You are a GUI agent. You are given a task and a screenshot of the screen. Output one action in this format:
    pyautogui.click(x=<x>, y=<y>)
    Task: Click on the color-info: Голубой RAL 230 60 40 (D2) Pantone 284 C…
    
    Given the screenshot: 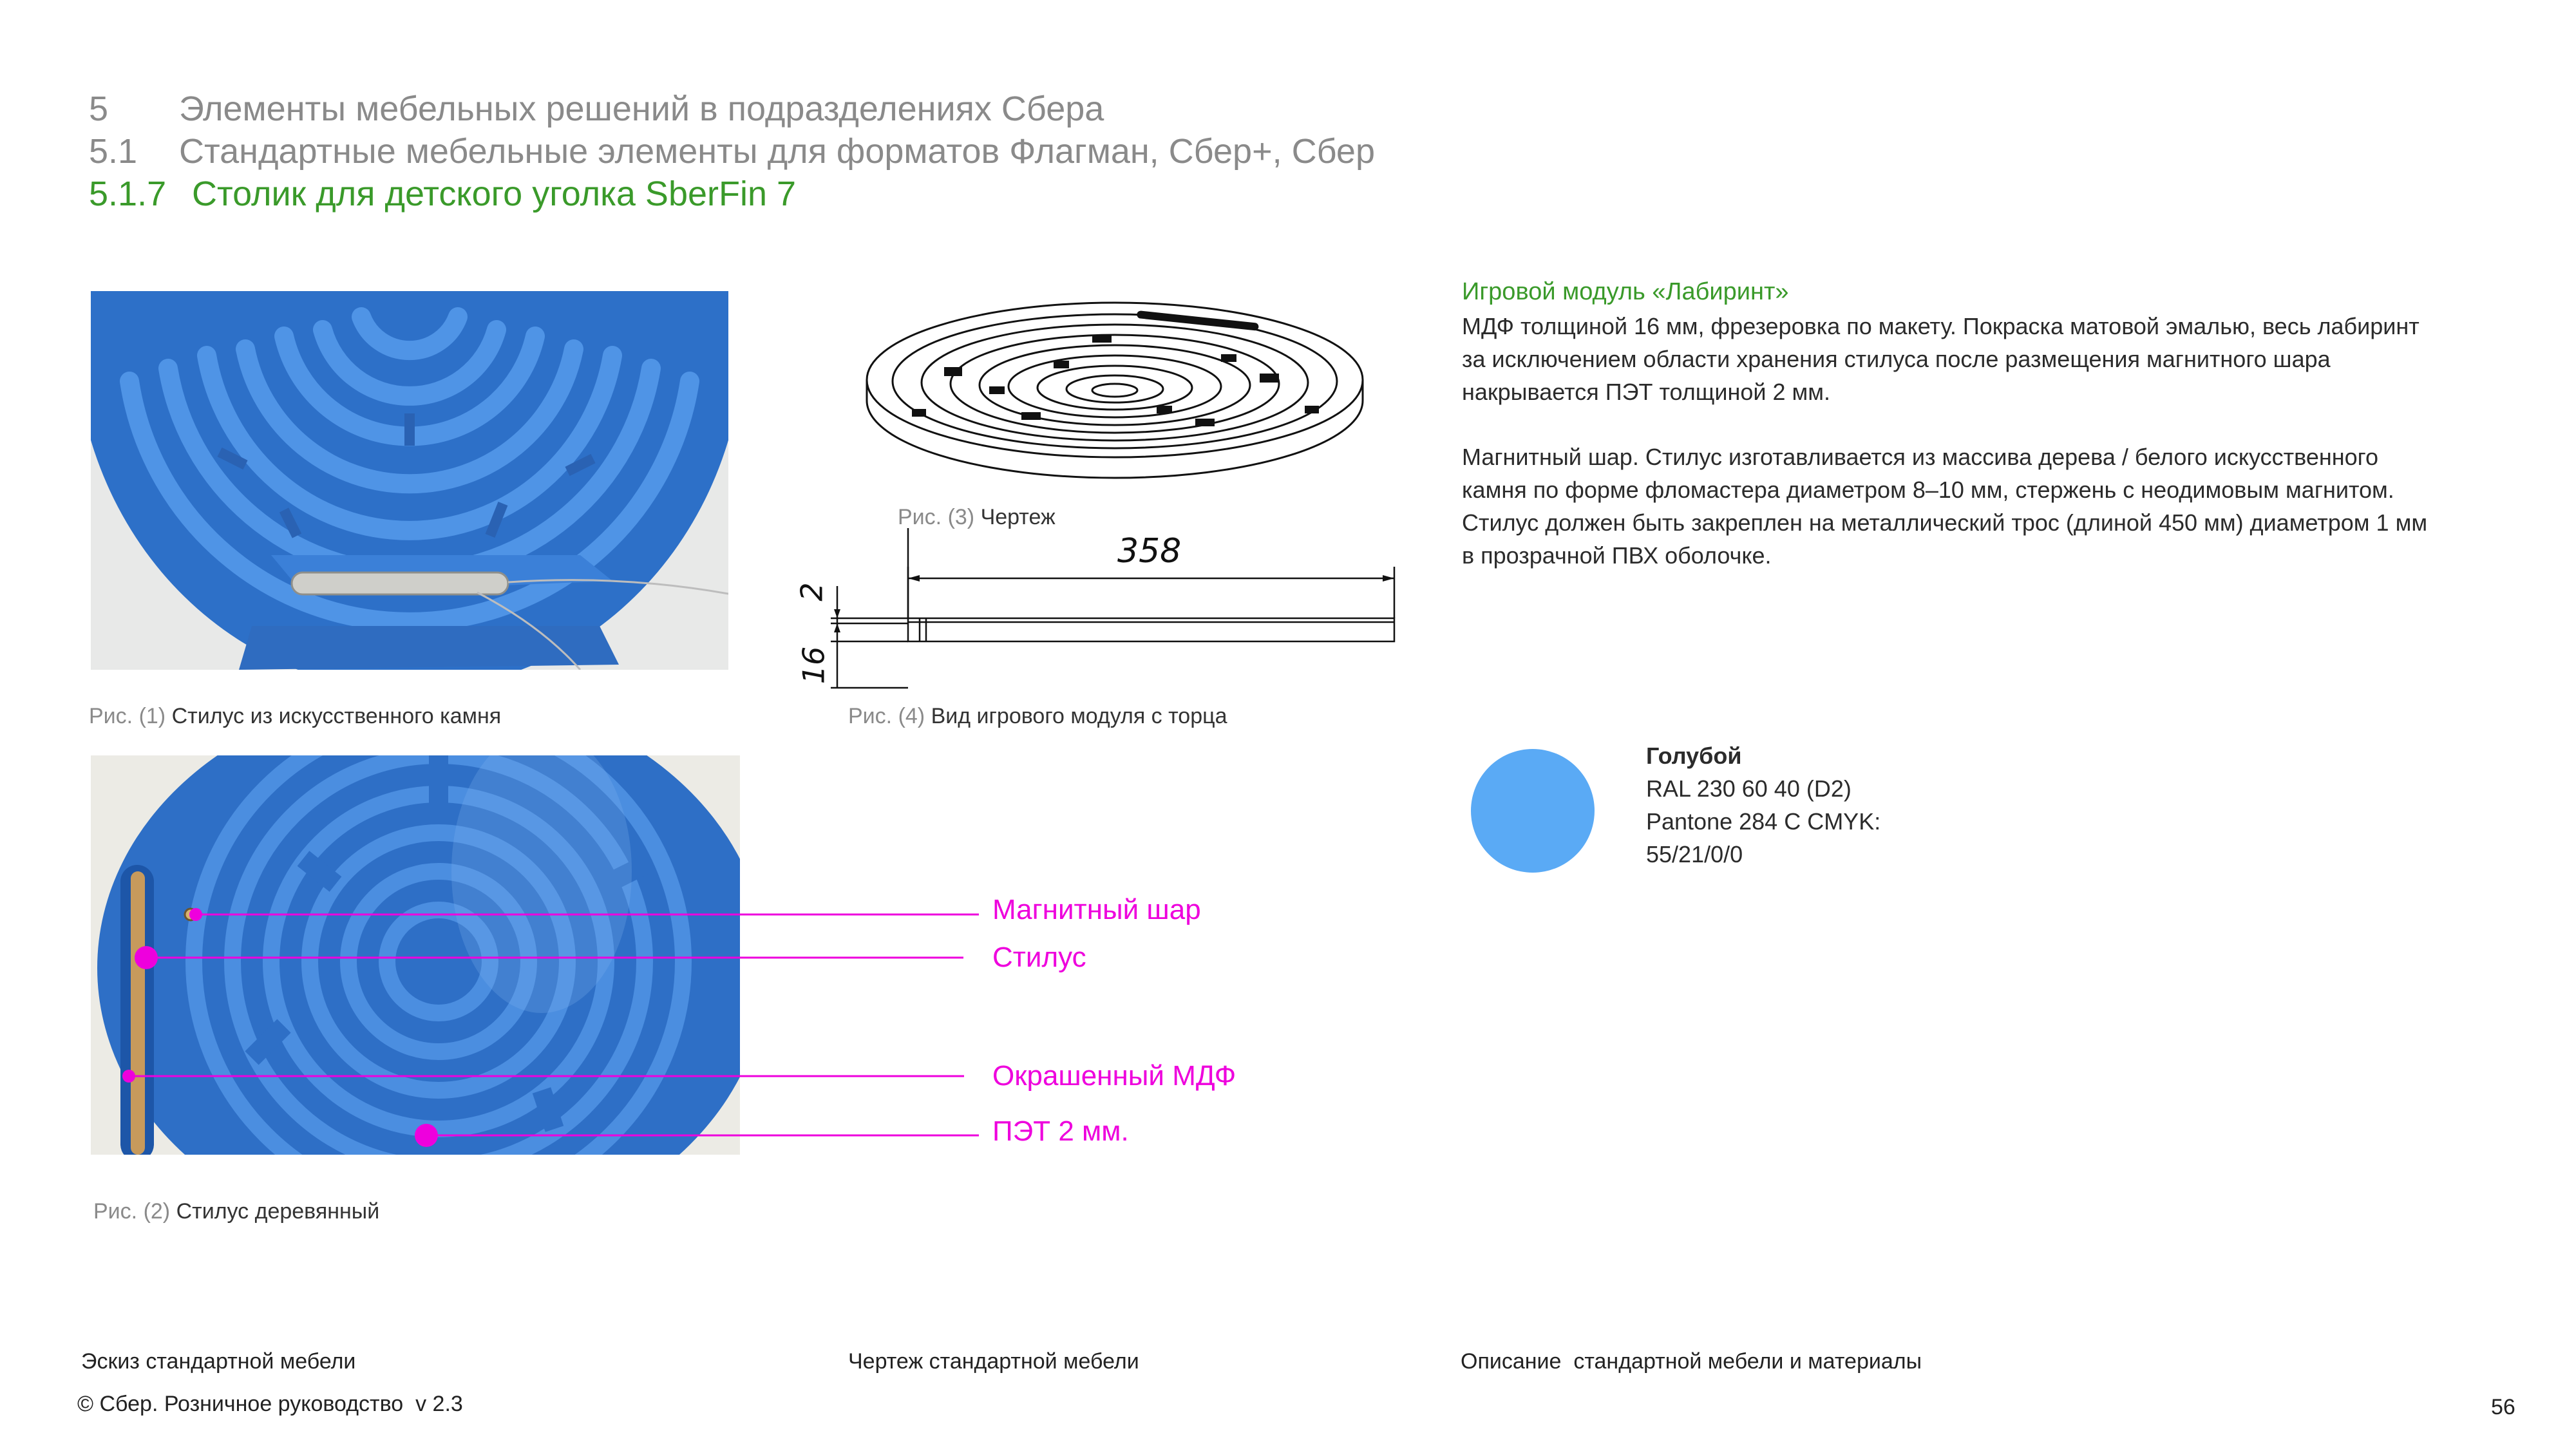 What is the action you would take?
    pyautogui.click(x=1839, y=805)
    